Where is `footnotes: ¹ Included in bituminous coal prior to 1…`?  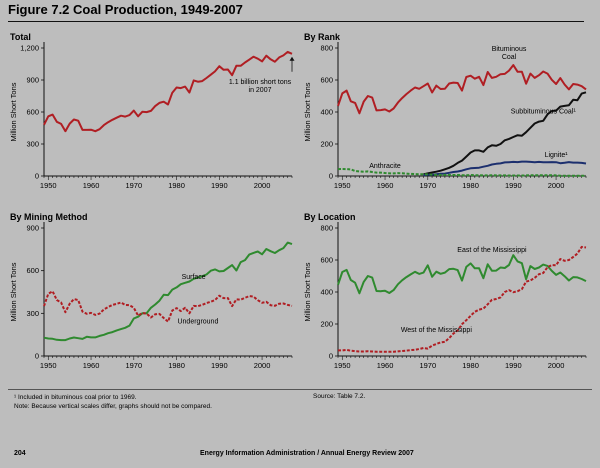
footnotes: ¹ Included in bituminous coal prior to 1… is located at coordinates (113, 402).